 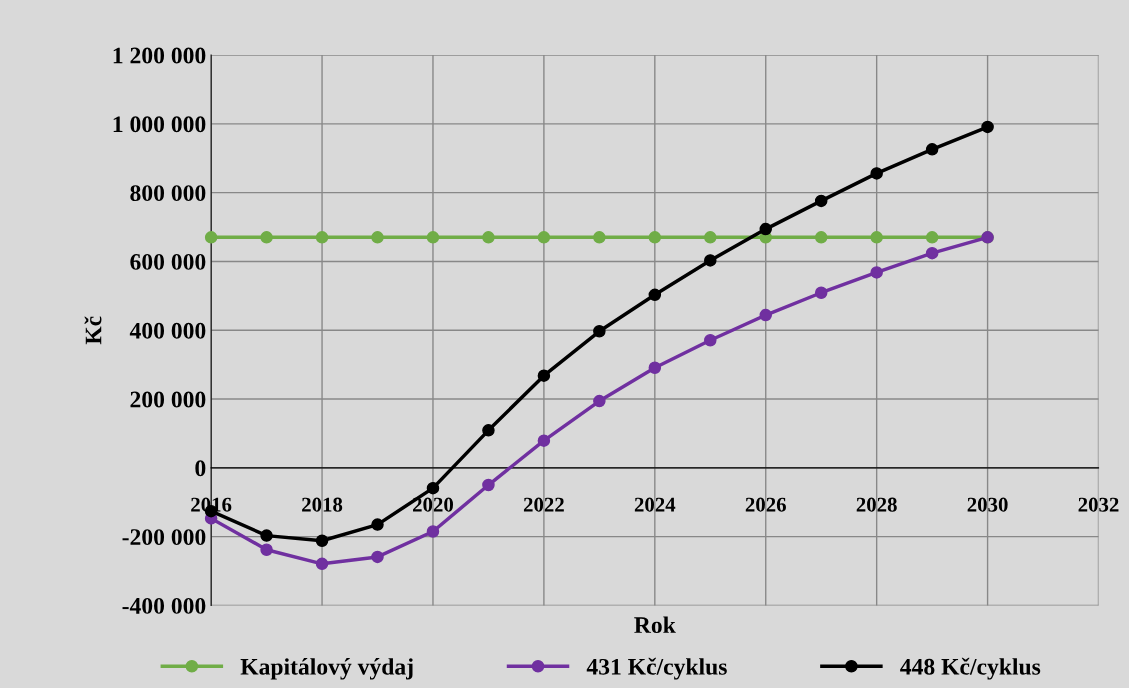 What do you see at coordinates (164, 605) in the screenshot?
I see `y-tick-label: -400 000` at bounding box center [164, 605].